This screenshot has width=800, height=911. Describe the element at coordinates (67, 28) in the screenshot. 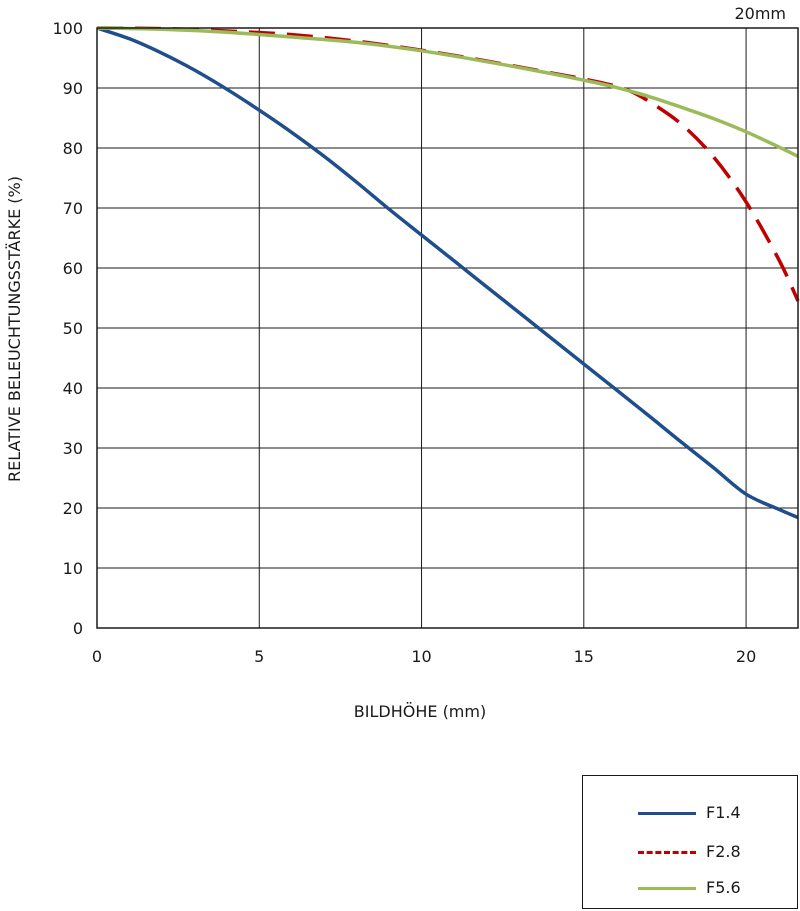

I see `y-tick-label: 100` at that location.